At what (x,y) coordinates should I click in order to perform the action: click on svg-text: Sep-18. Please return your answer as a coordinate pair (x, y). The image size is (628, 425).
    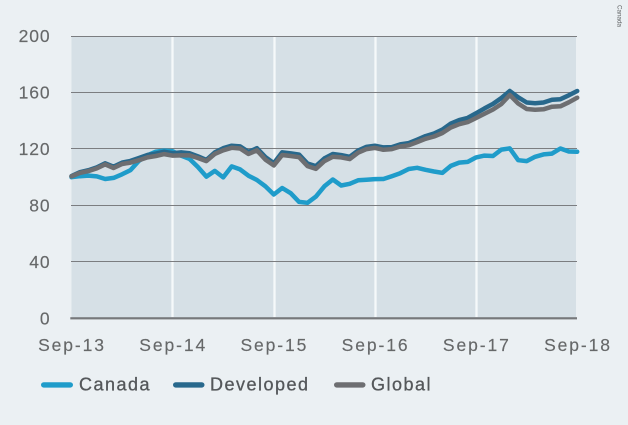
    Looking at the image, I should click on (578, 345).